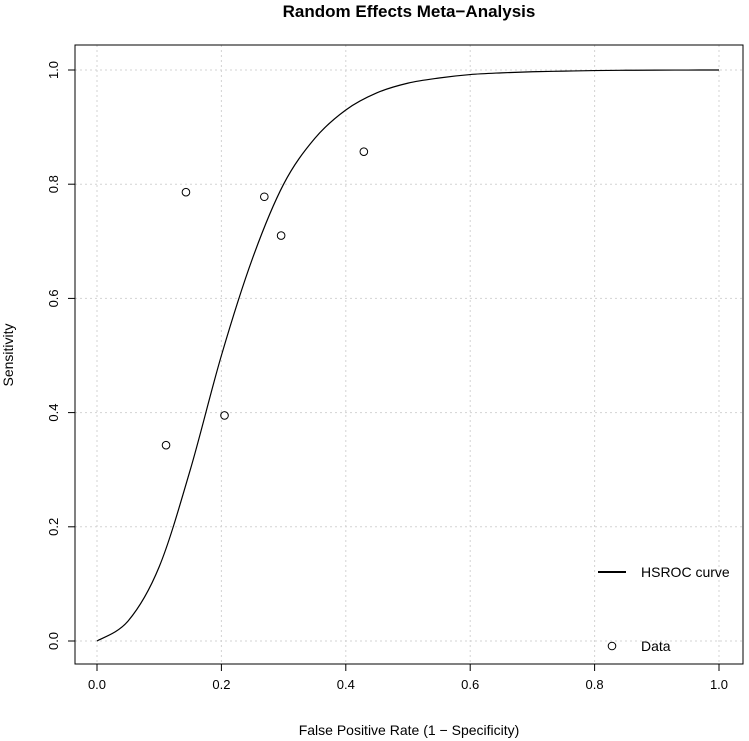  Describe the element at coordinates (664, 609) in the screenshot. I see `legend: HSROC curve Data` at that location.